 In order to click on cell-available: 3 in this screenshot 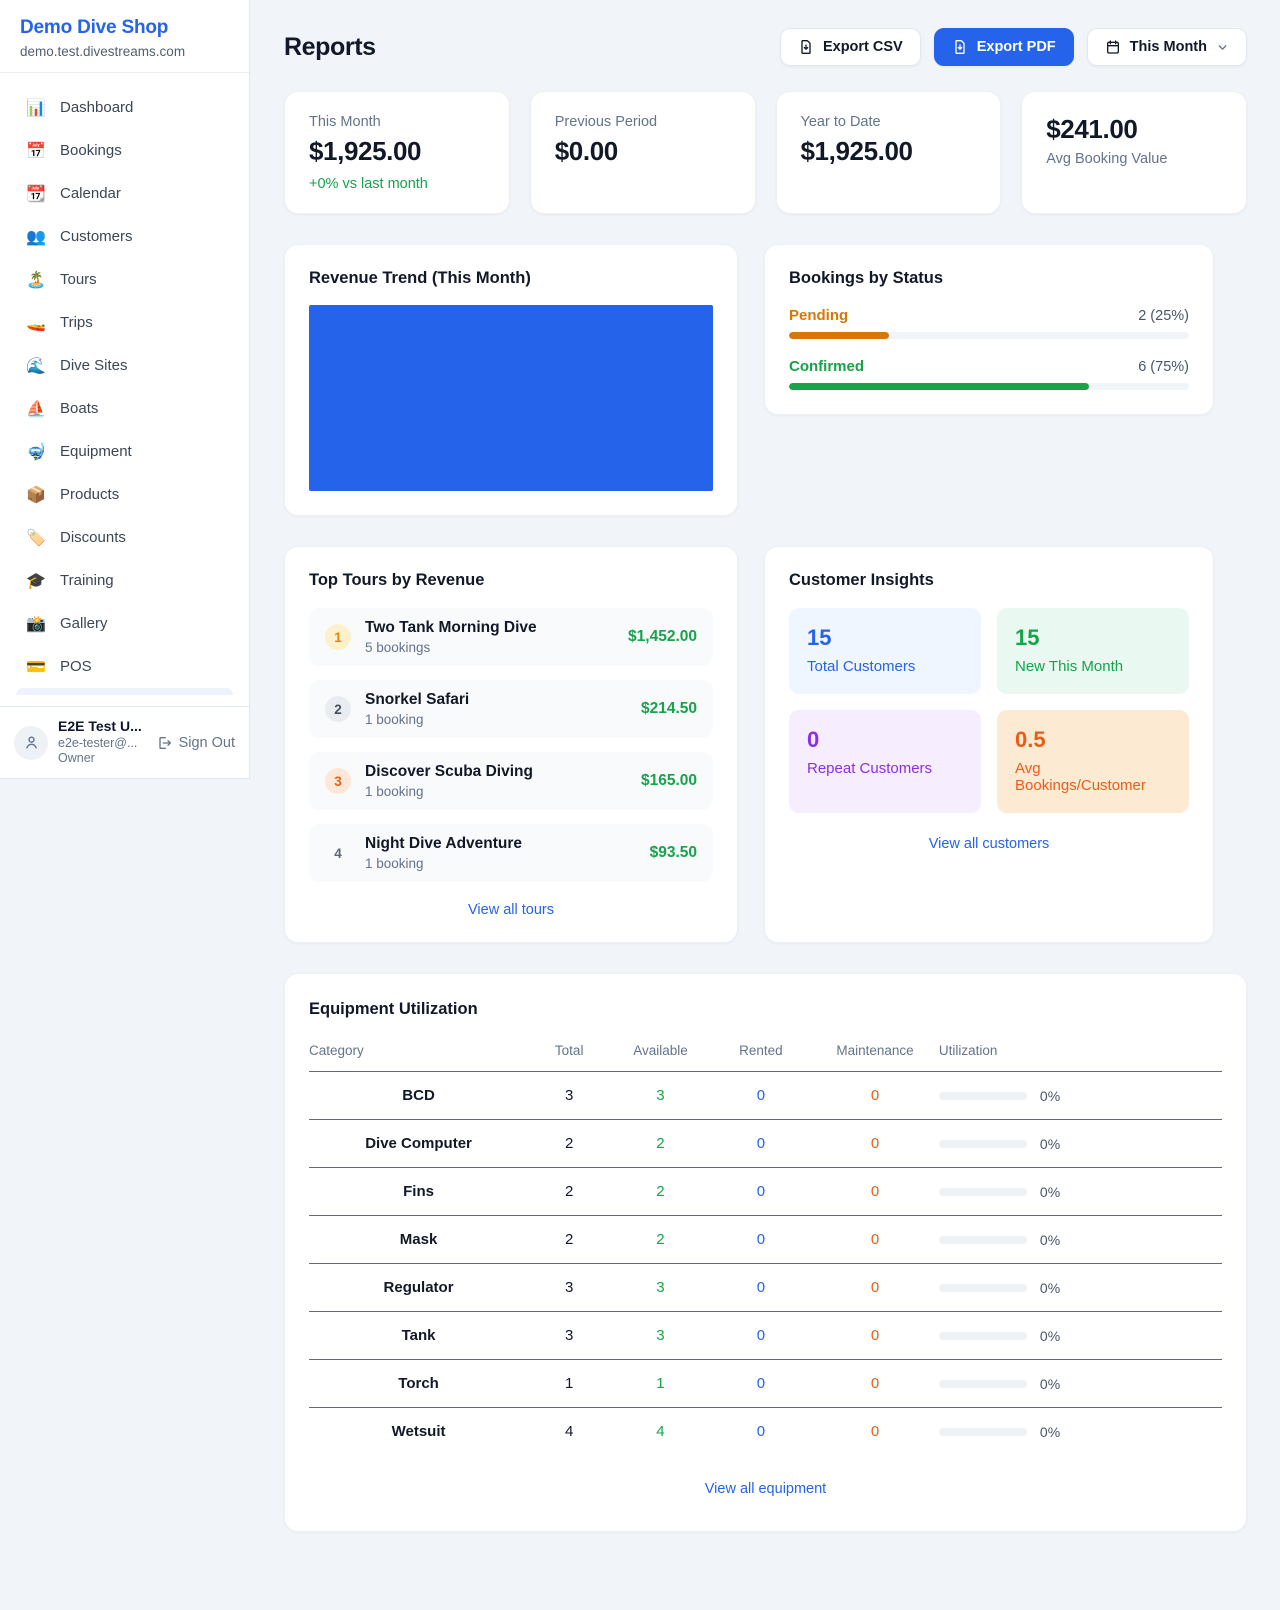, I will do `click(660, 1335)`.